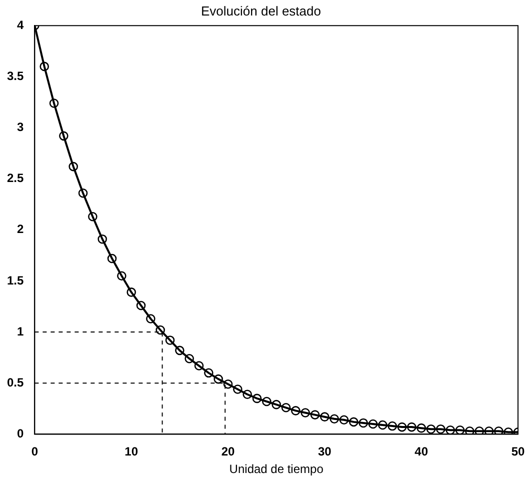 The height and width of the screenshot is (477, 532). Describe the element at coordinates (20, 229) in the screenshot. I see `y-tick-label: 2` at that location.